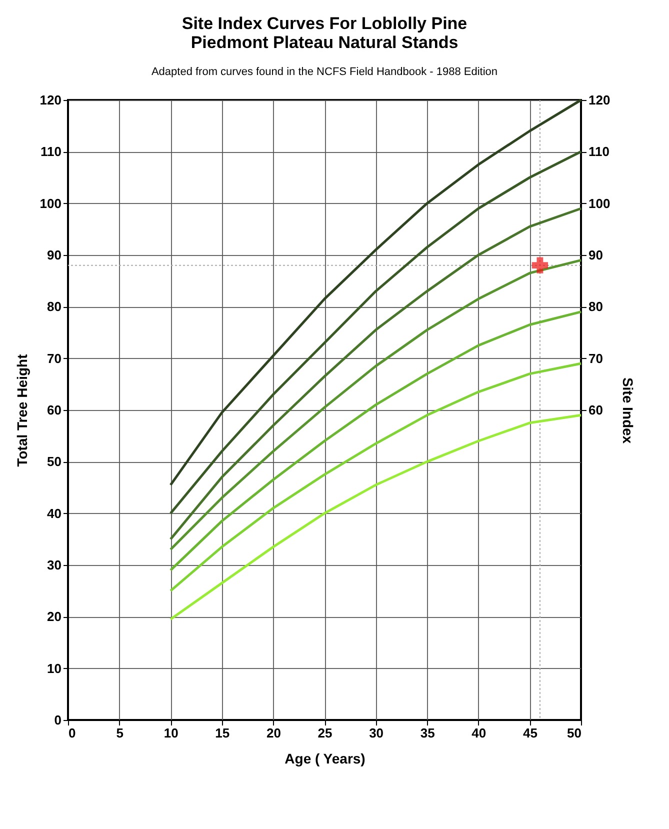  Describe the element at coordinates (325, 33) in the screenshot. I see `chart-title: Site Index Curves For Loblolly Pine Piedmont Plateau Natural Stands` at that location.